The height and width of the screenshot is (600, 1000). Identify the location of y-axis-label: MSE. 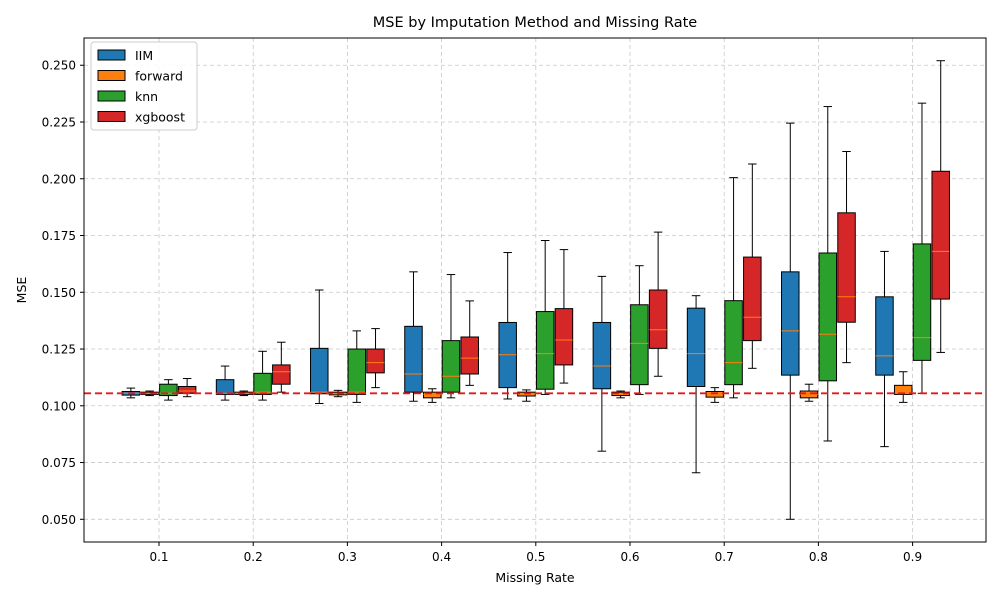
(21, 290).